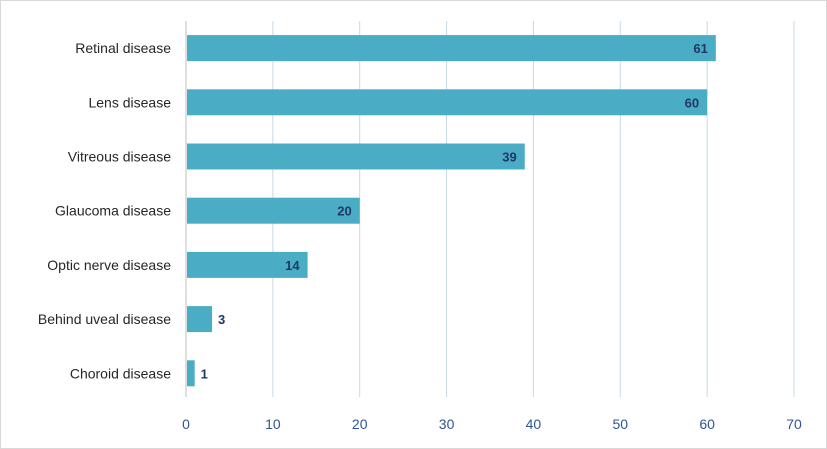  Describe the element at coordinates (509, 157) in the screenshot. I see `value-label-vitreous-disease: 39` at that location.